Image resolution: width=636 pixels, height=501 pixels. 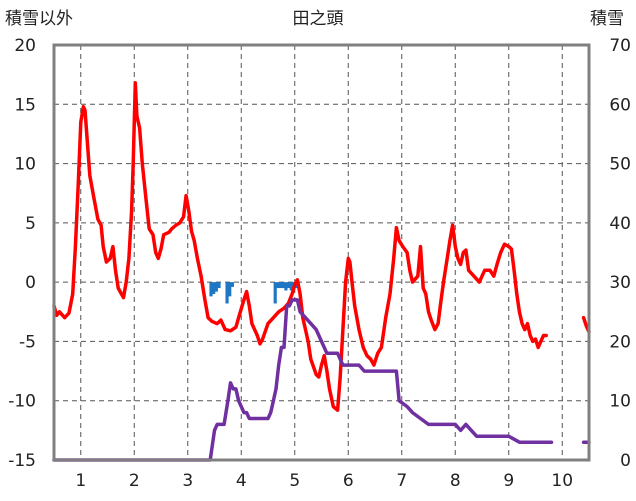 I want to click on y-right-tick-label: 0, so click(x=625, y=461).